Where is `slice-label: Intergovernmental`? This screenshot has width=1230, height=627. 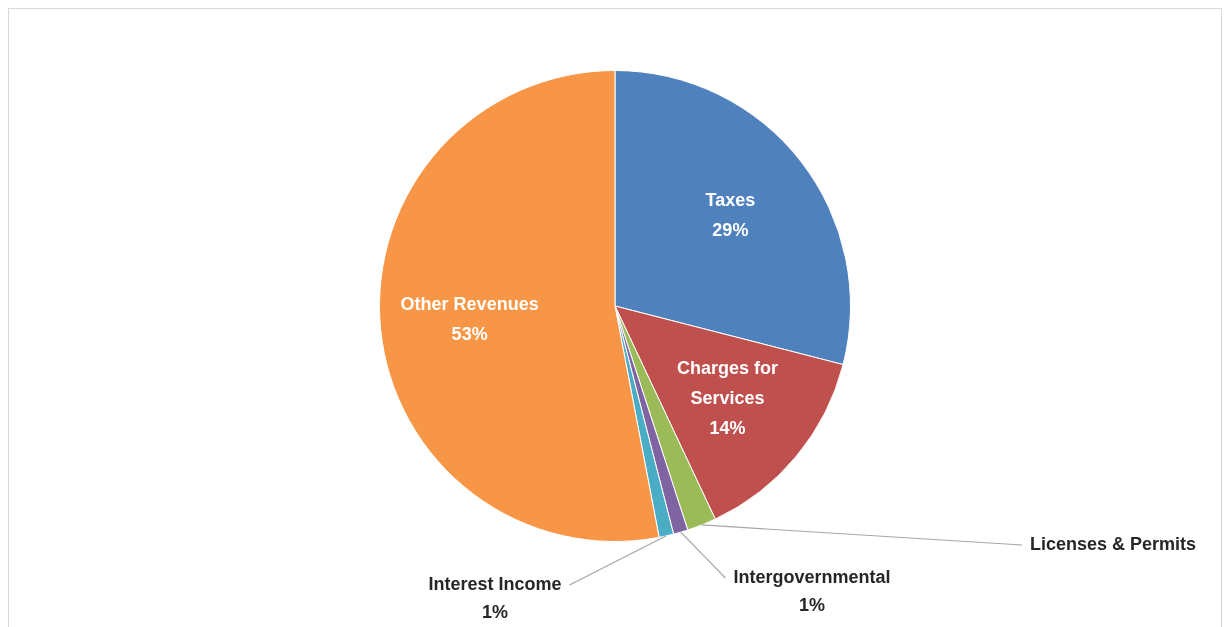
slice-label: Intergovernmental is located at coordinates (812, 576).